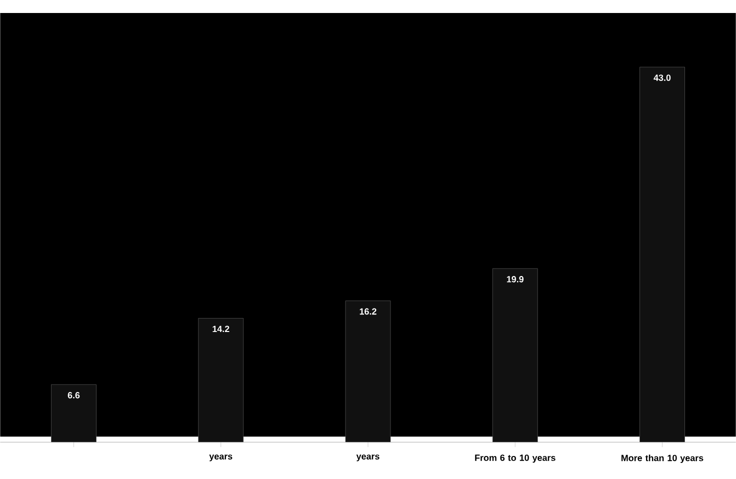 The width and height of the screenshot is (736, 479). What do you see at coordinates (663, 459) in the screenshot?
I see `x-tick-label: More than 10 years` at bounding box center [663, 459].